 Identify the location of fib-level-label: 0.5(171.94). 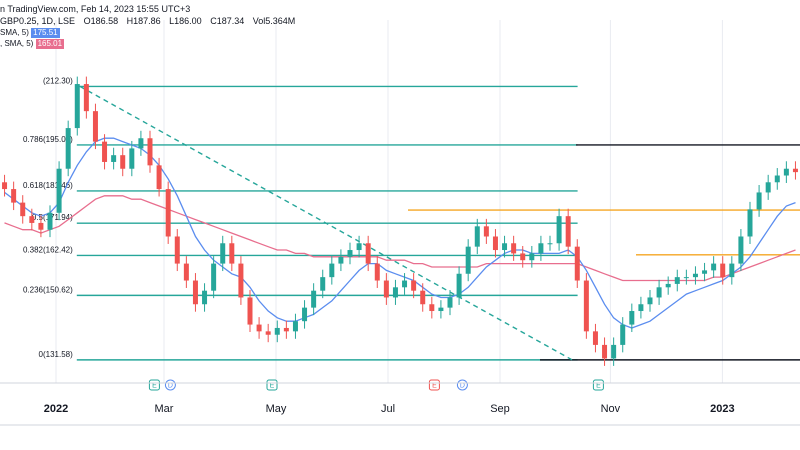
(52, 217).